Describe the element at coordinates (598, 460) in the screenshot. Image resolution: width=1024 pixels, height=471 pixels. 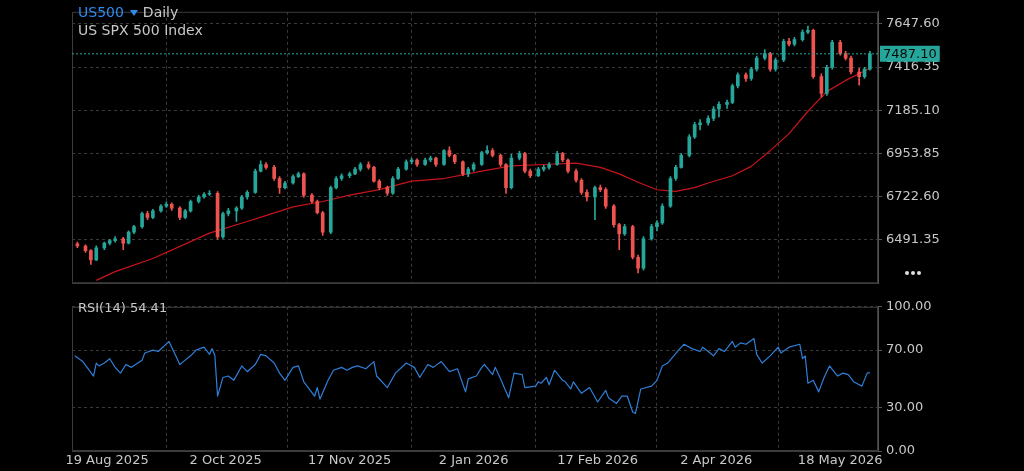
I see `x-tick-label: 17 Feb 2026` at that location.